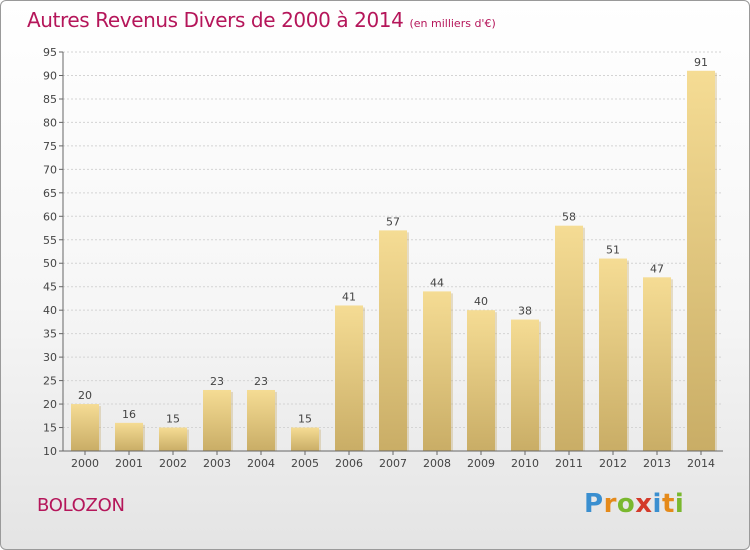 Image resolution: width=750 pixels, height=550 pixels. Describe the element at coordinates (525, 311) in the screenshot. I see `data-label: 38` at that location.